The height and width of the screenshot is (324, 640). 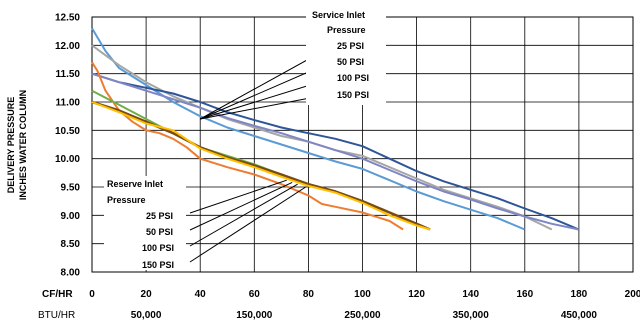 I want to click on y-tick-label: 11.00, so click(x=68, y=103).